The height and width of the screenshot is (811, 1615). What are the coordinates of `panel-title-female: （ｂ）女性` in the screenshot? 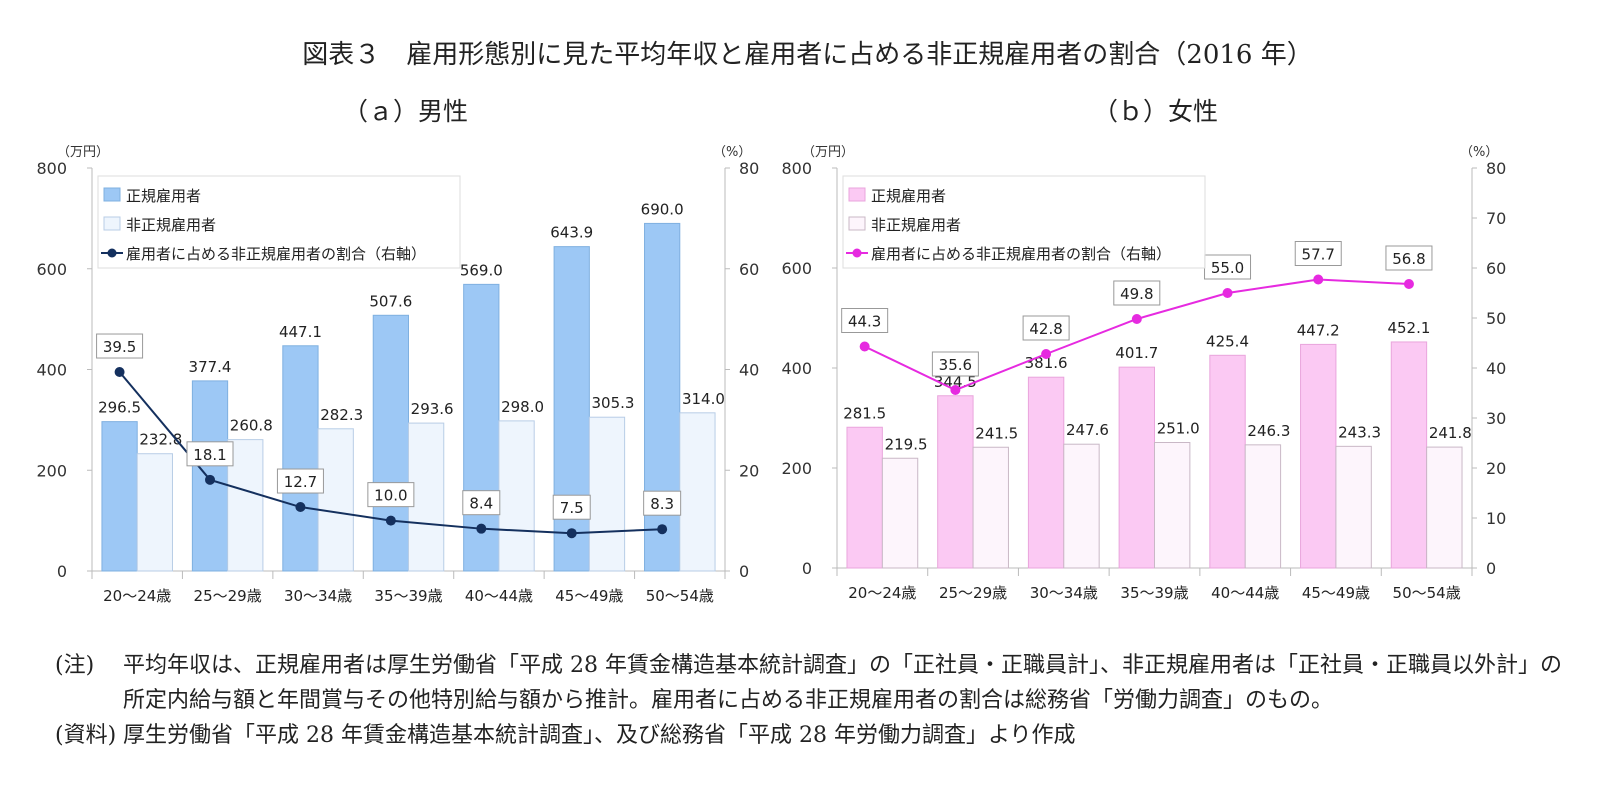 It's located at (1156, 111).